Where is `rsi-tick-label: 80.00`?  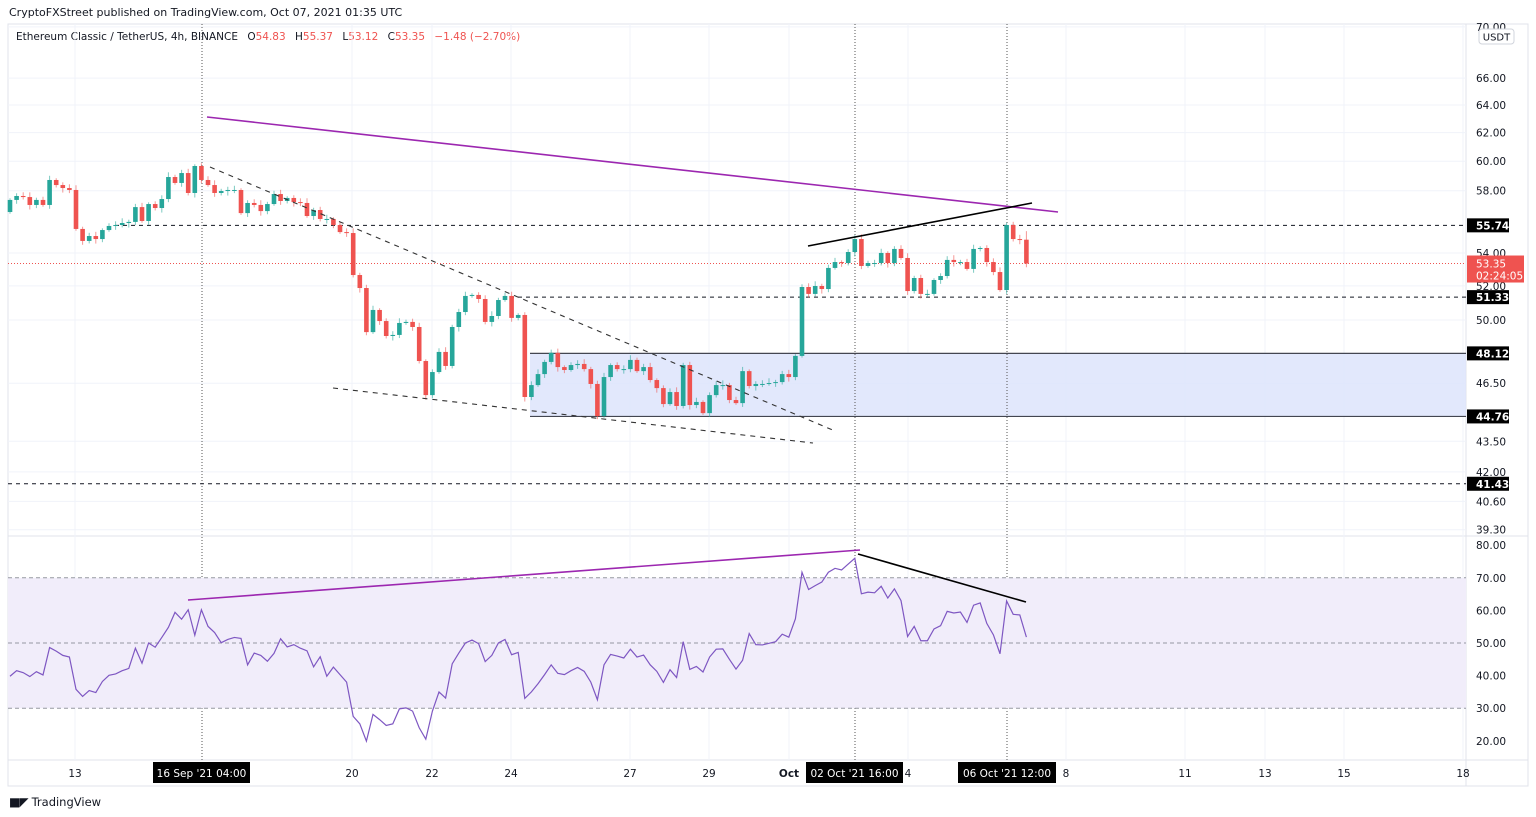 rsi-tick-label: 80.00 is located at coordinates (1491, 546).